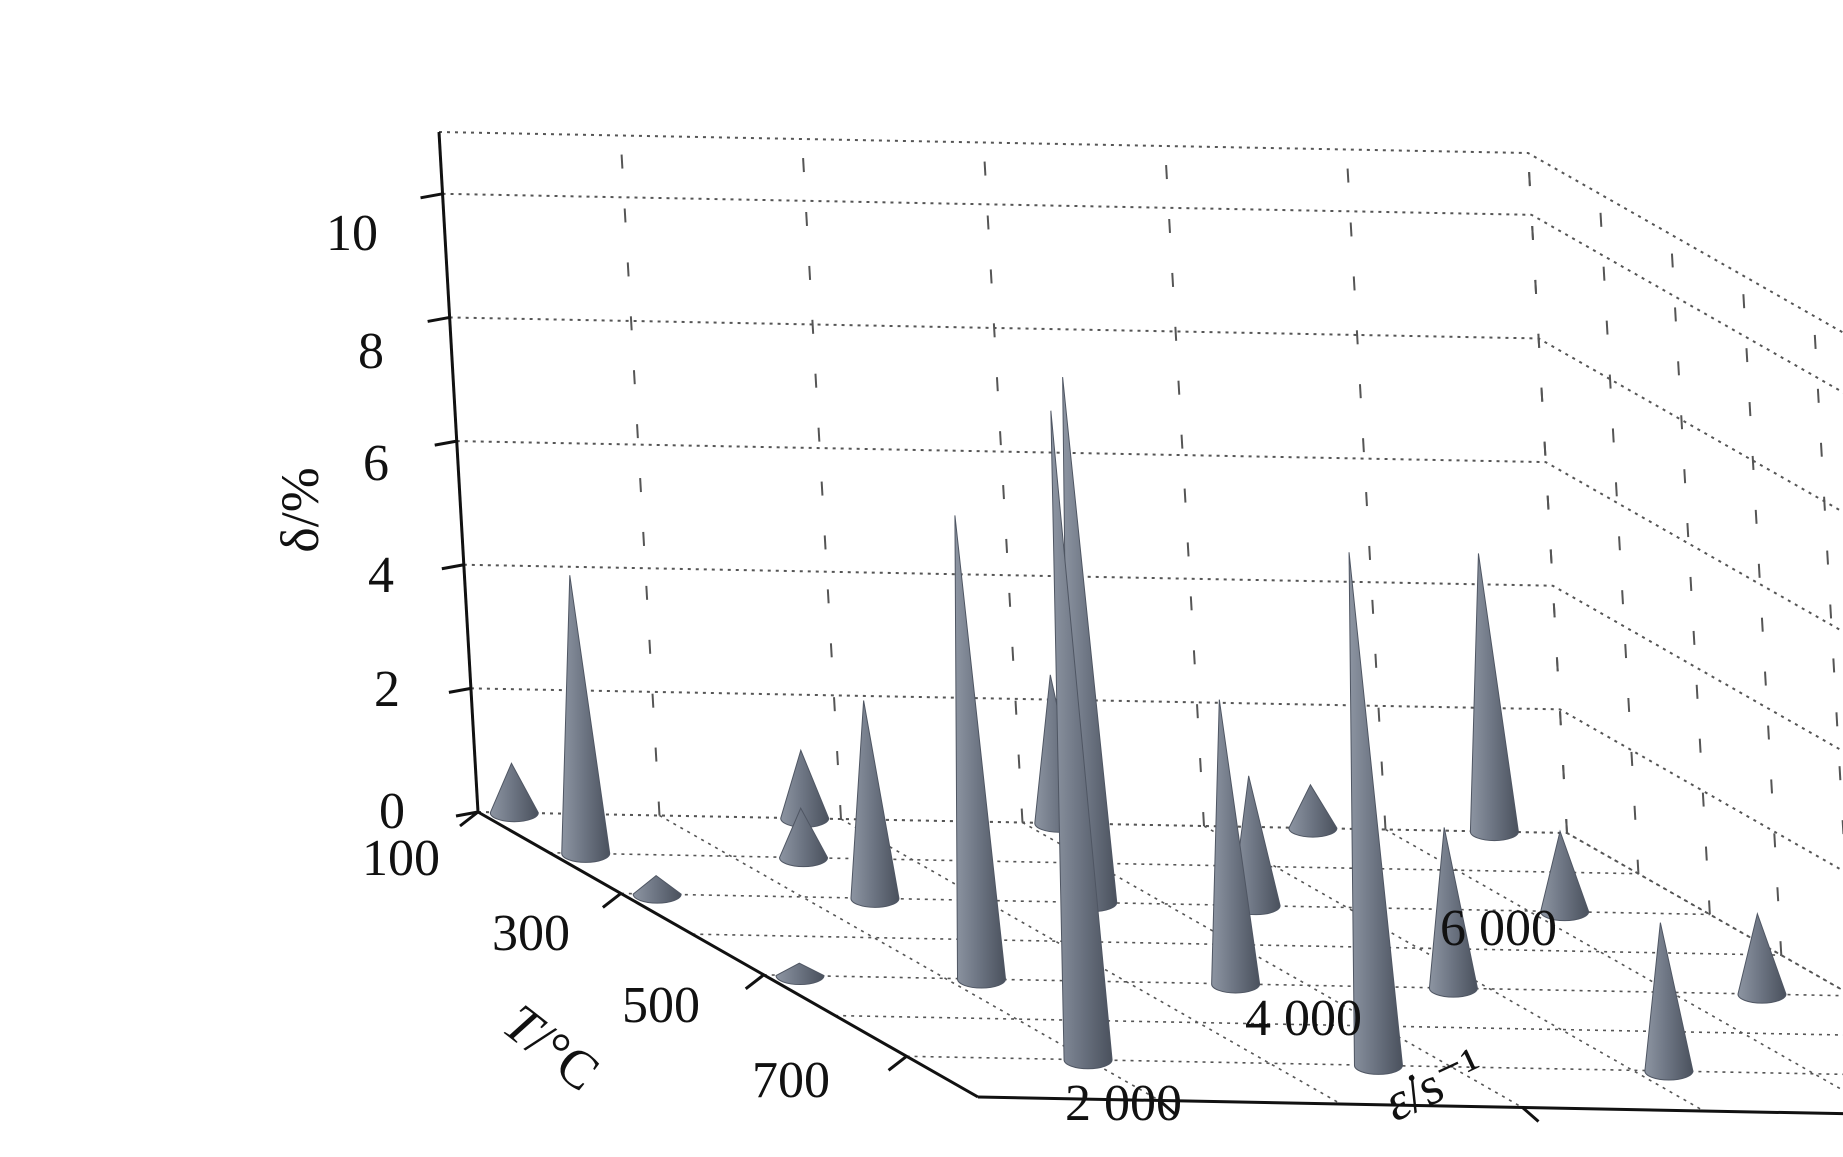 Image resolution: width=1843 pixels, height=1157 pixels. I want to click on x-tick-labels: 100 300 500 700, so click(596, 969).